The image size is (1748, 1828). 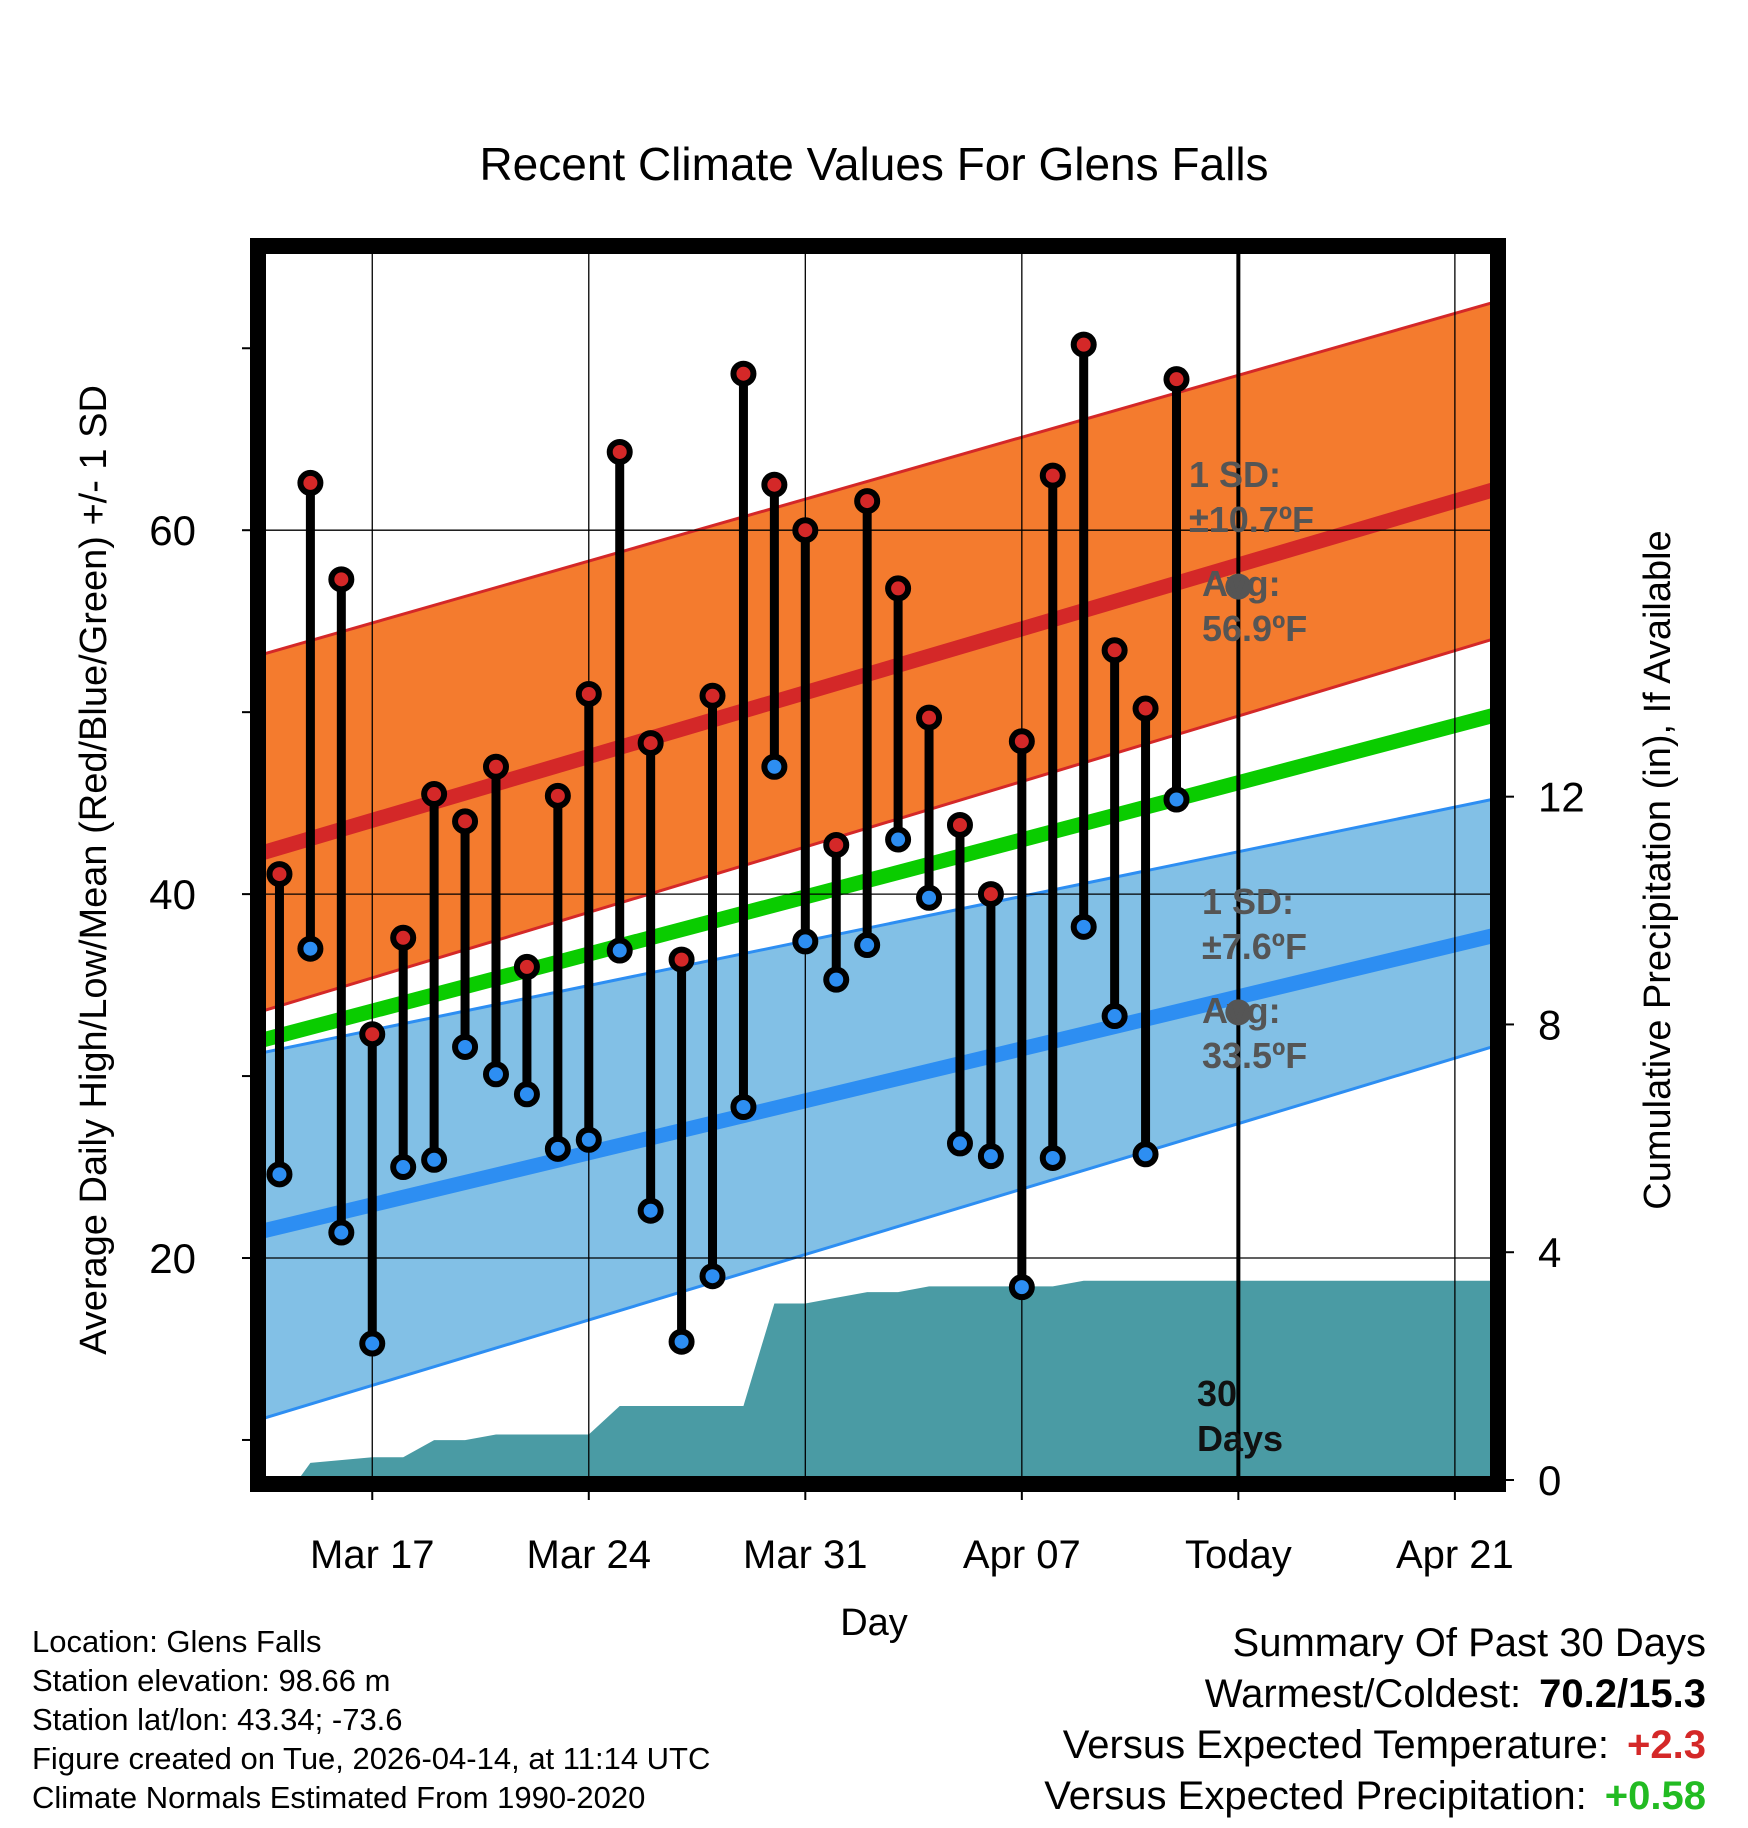 What do you see at coordinates (1315, 1796) in the screenshot?
I see `precip-label: Versus Expected Precipitation:` at bounding box center [1315, 1796].